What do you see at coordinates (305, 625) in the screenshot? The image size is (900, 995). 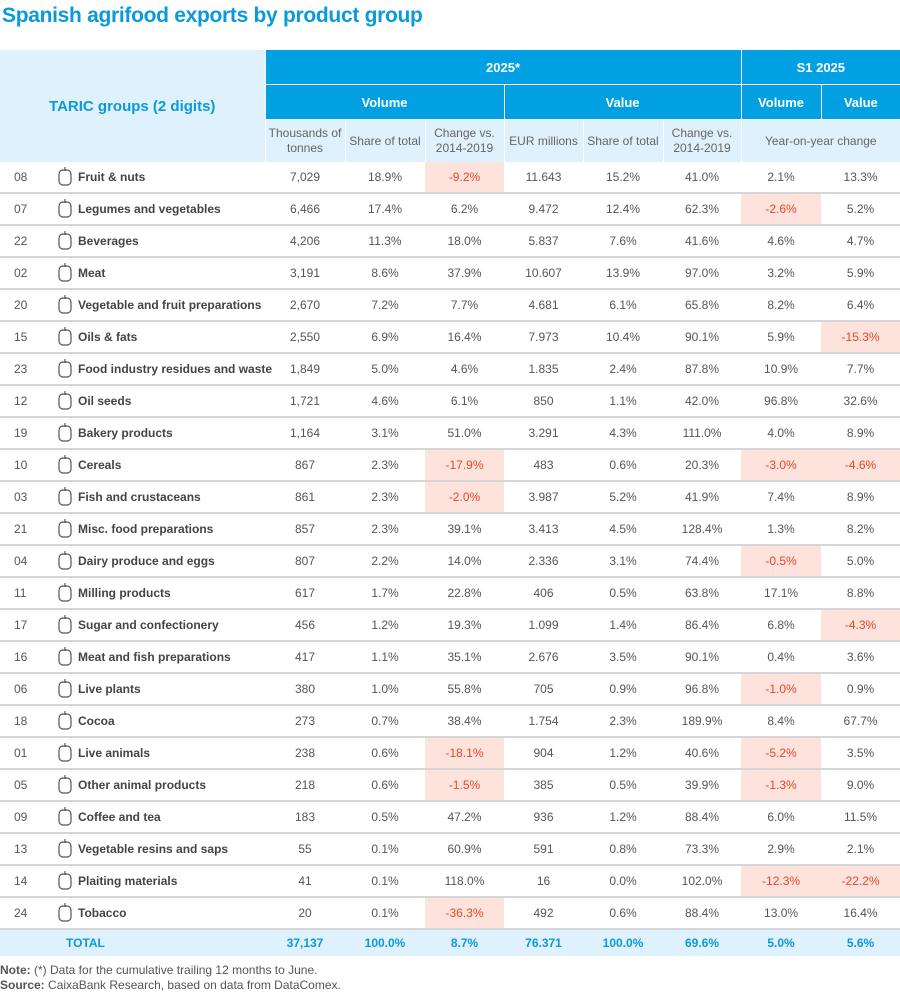 I see `thousands-tonnes: 456` at bounding box center [305, 625].